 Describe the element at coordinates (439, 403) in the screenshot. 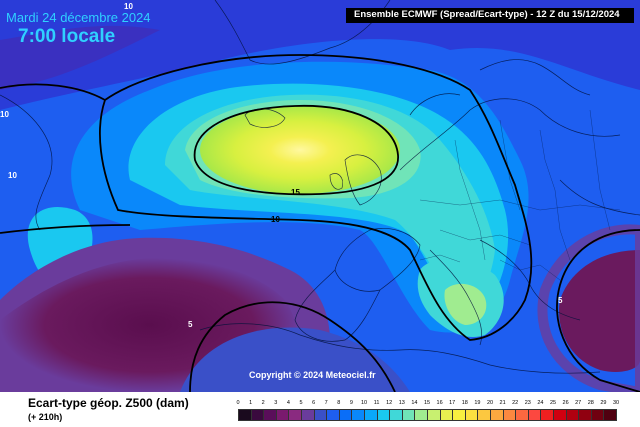

I see `scale-tick-label: 16` at that location.